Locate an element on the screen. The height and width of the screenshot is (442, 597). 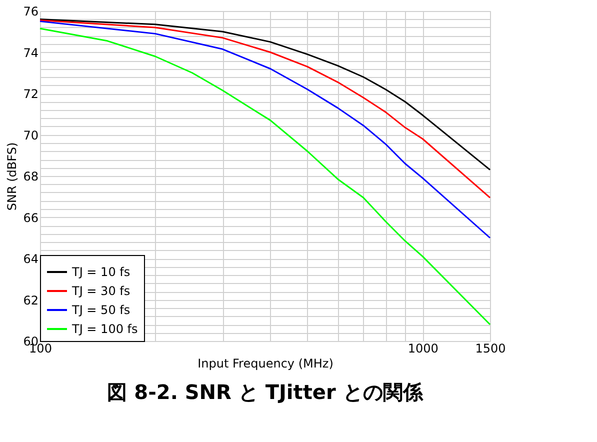
y-tick-label: 70 is located at coordinates (30, 135).